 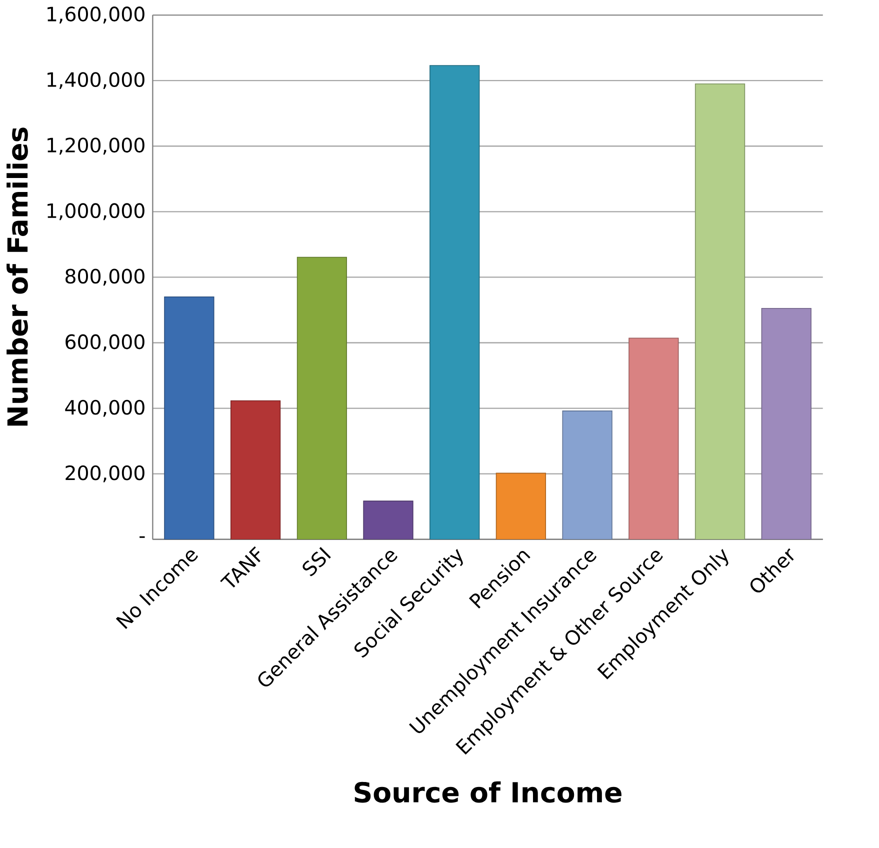 I want to click on y-tick-label: 400,000, so click(x=104, y=408).